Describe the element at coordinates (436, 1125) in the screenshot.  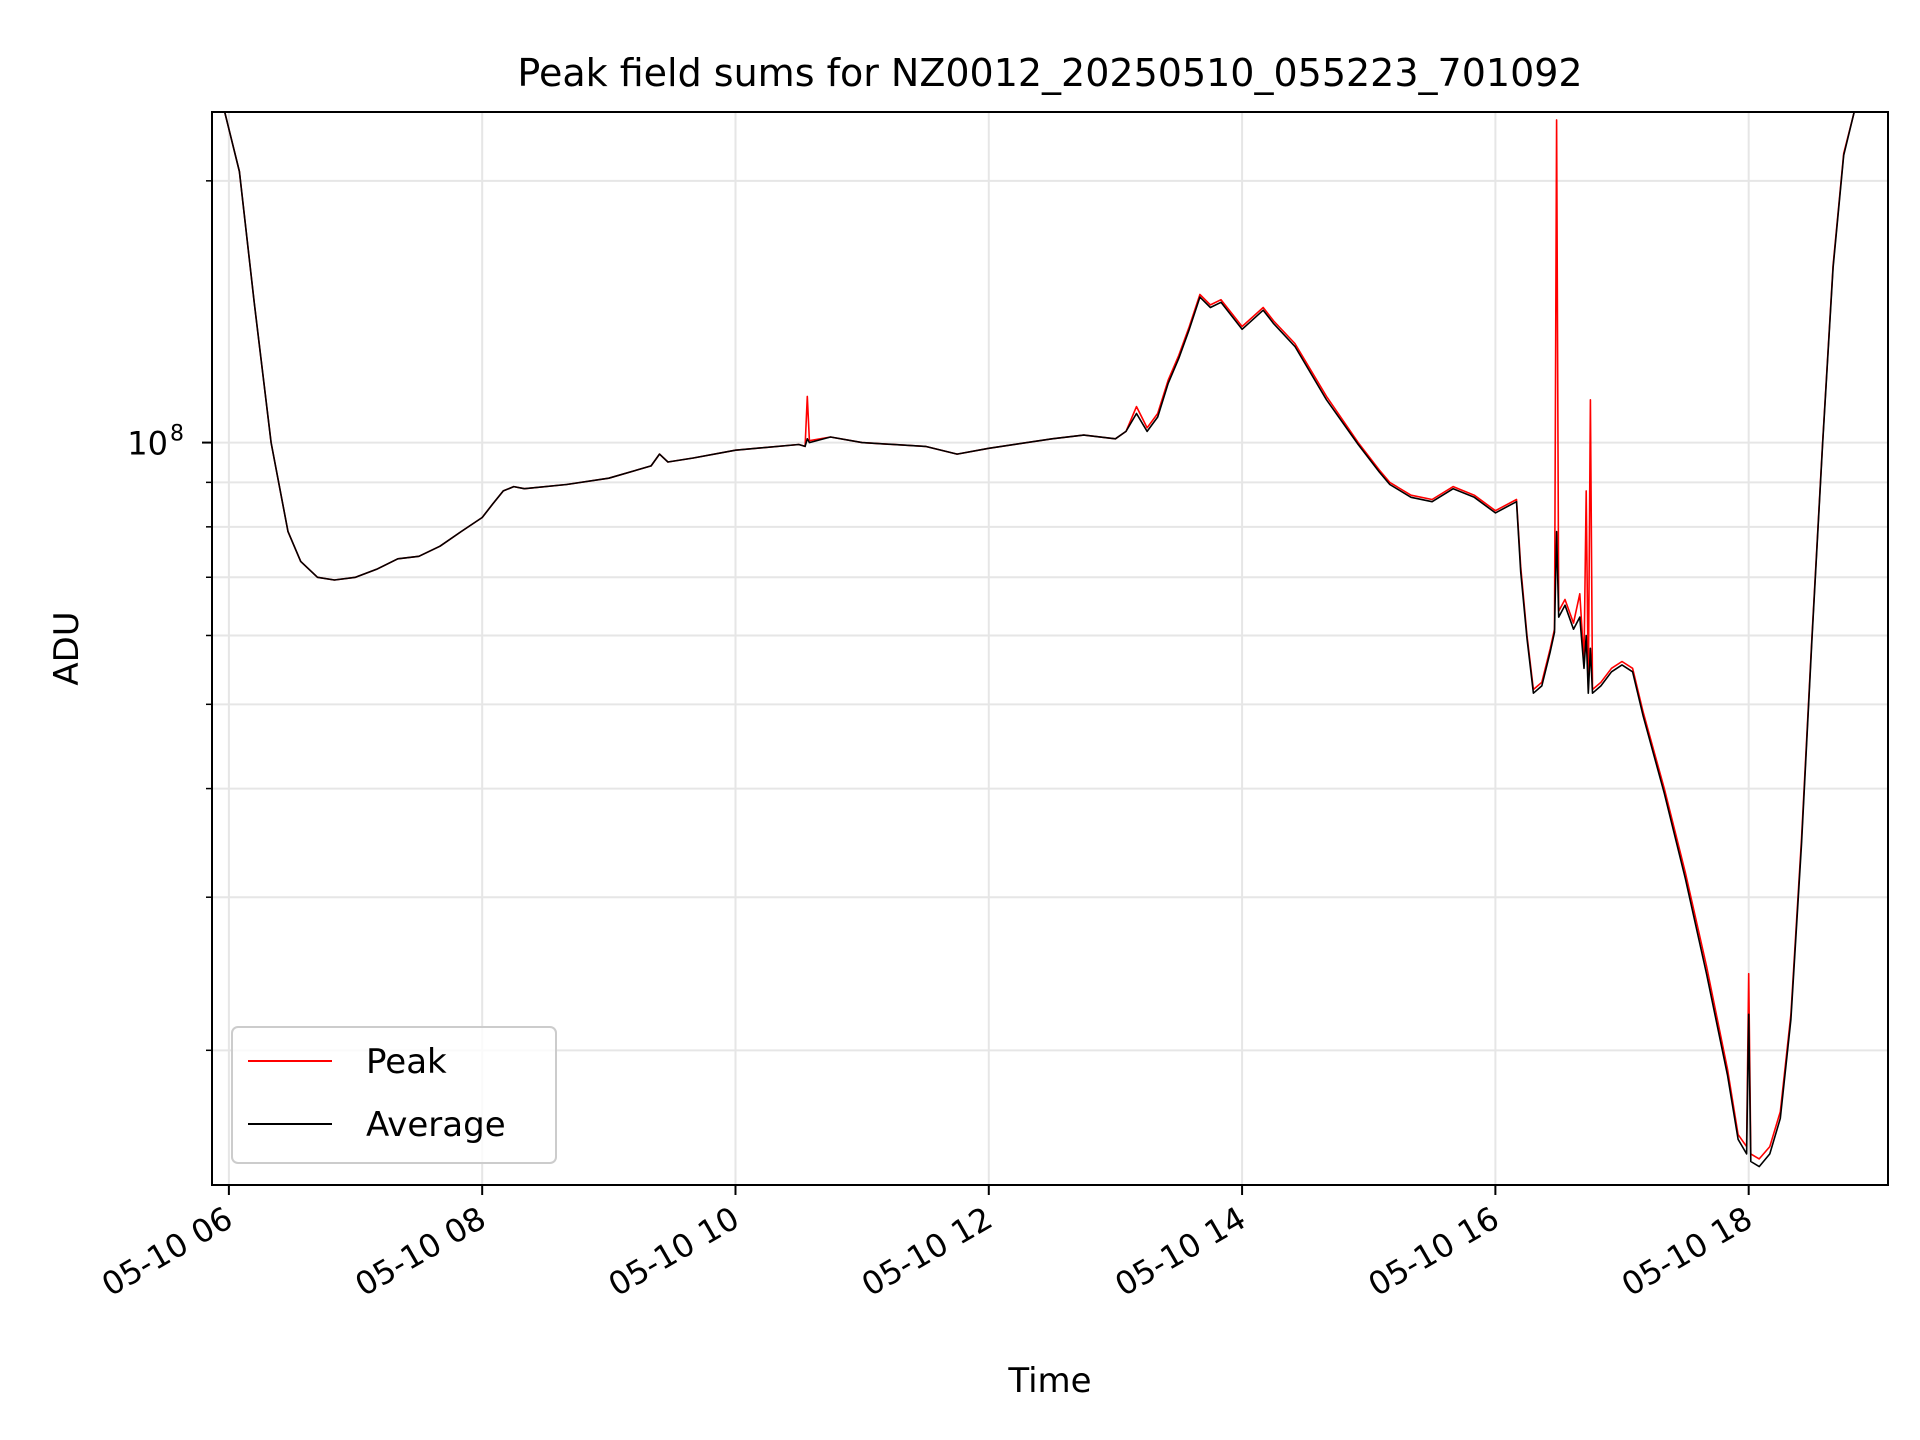
I see `legend-label-average: Average` at that location.